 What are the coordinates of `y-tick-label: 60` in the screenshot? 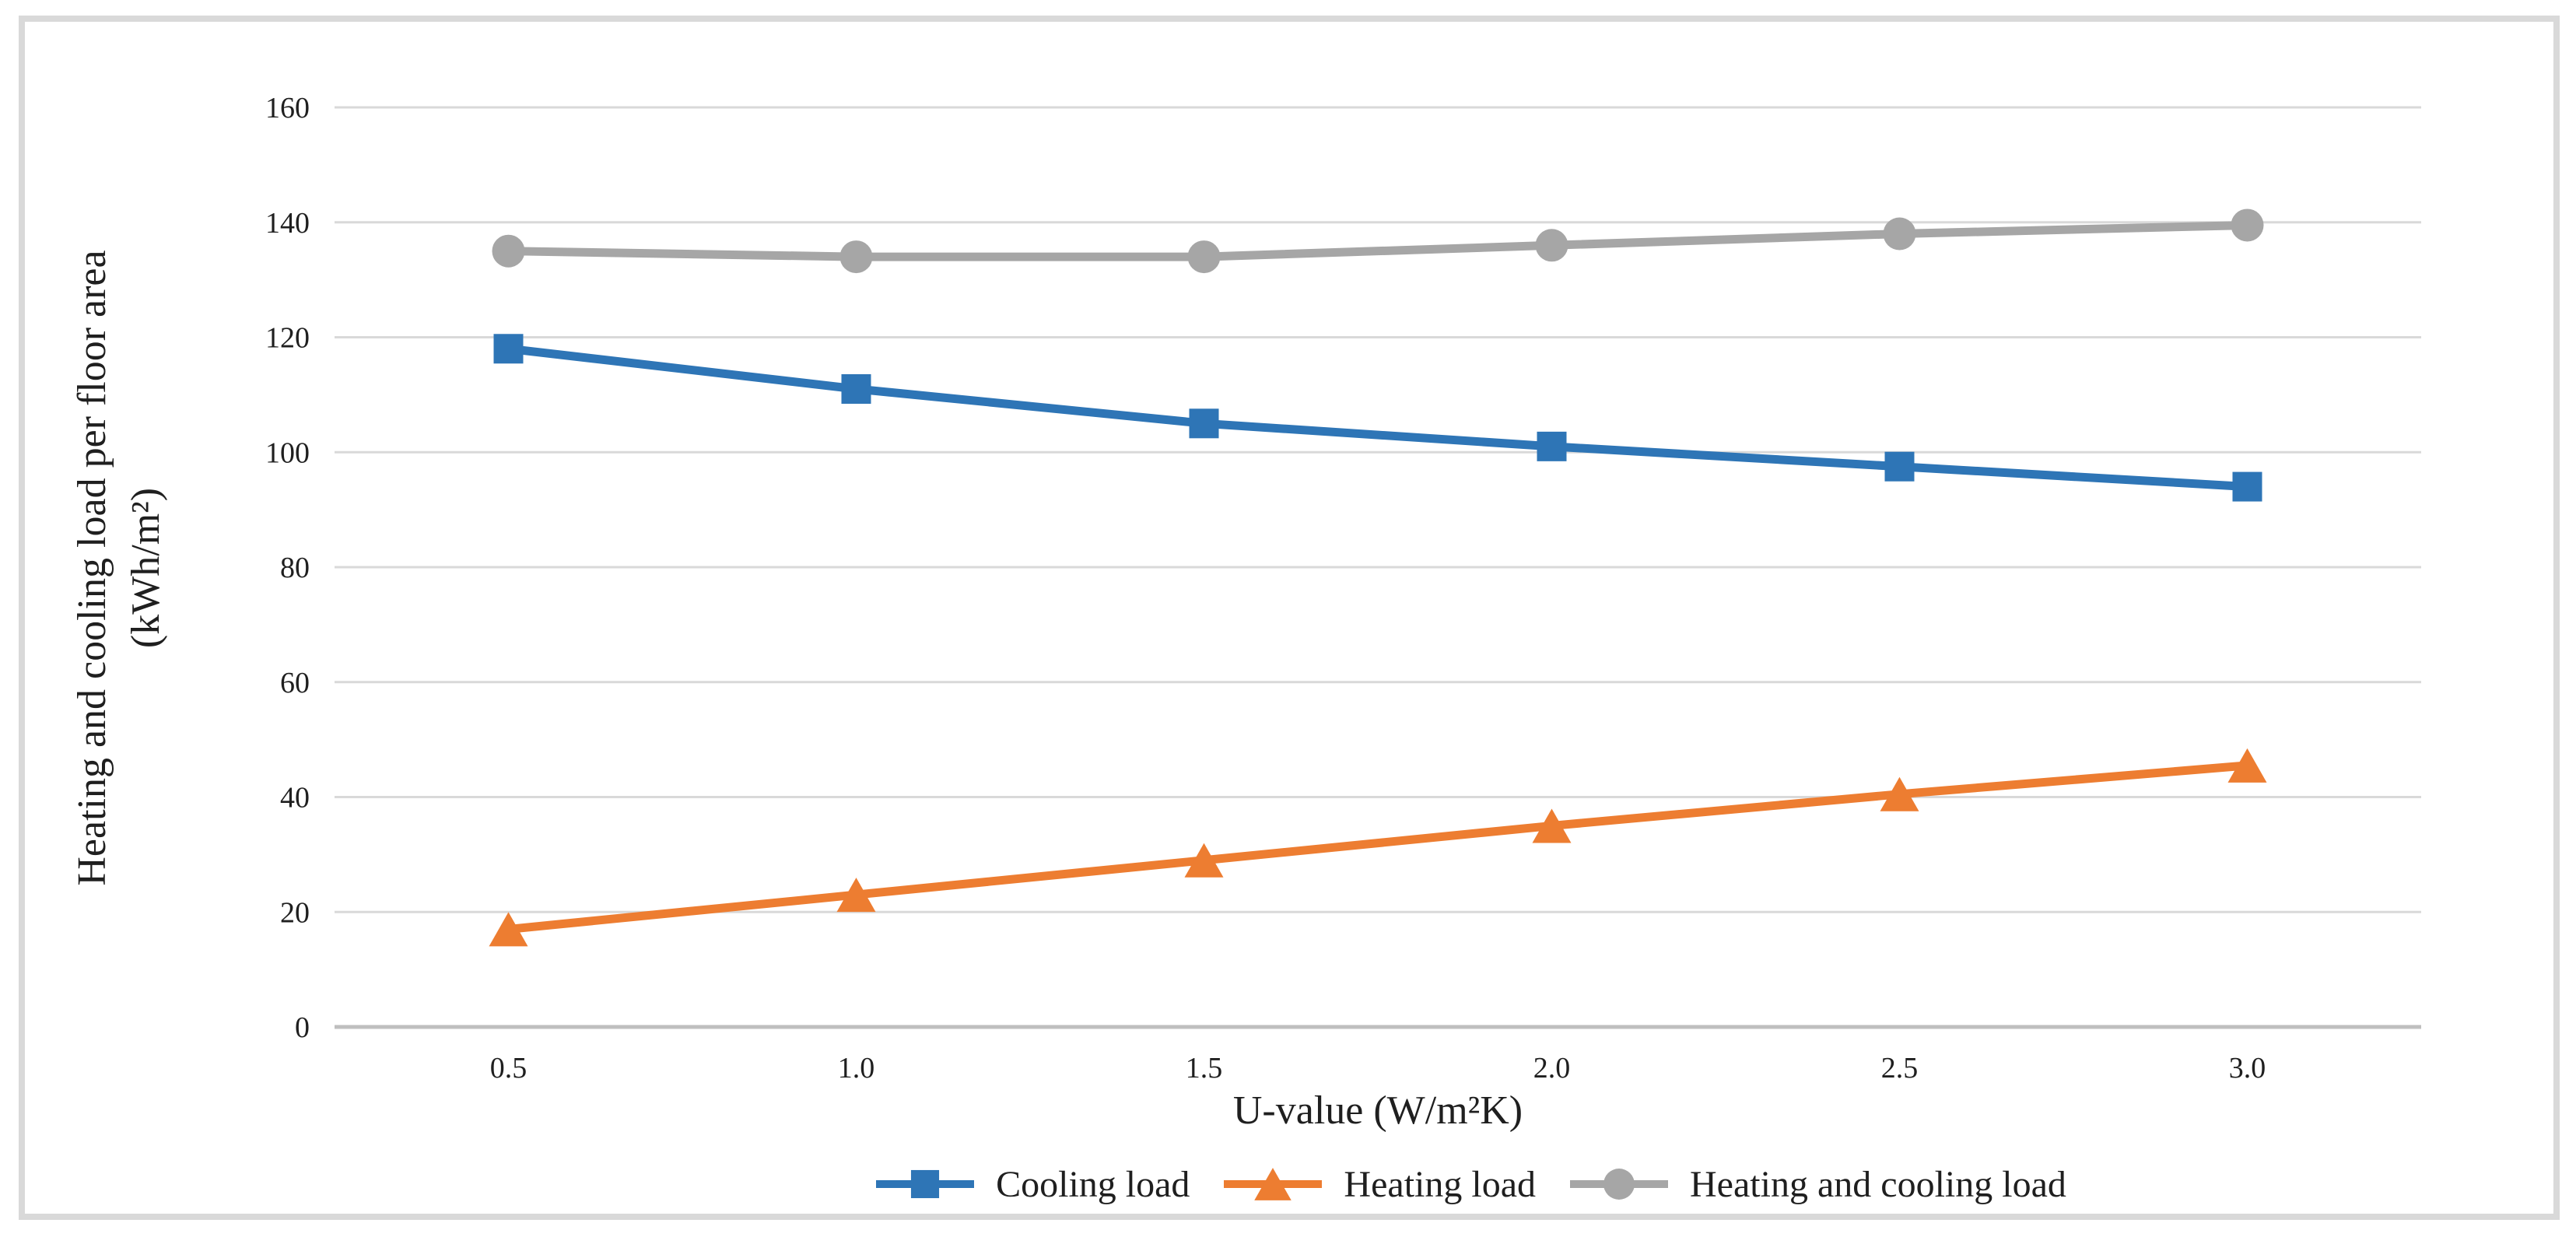 It's located at (295, 683).